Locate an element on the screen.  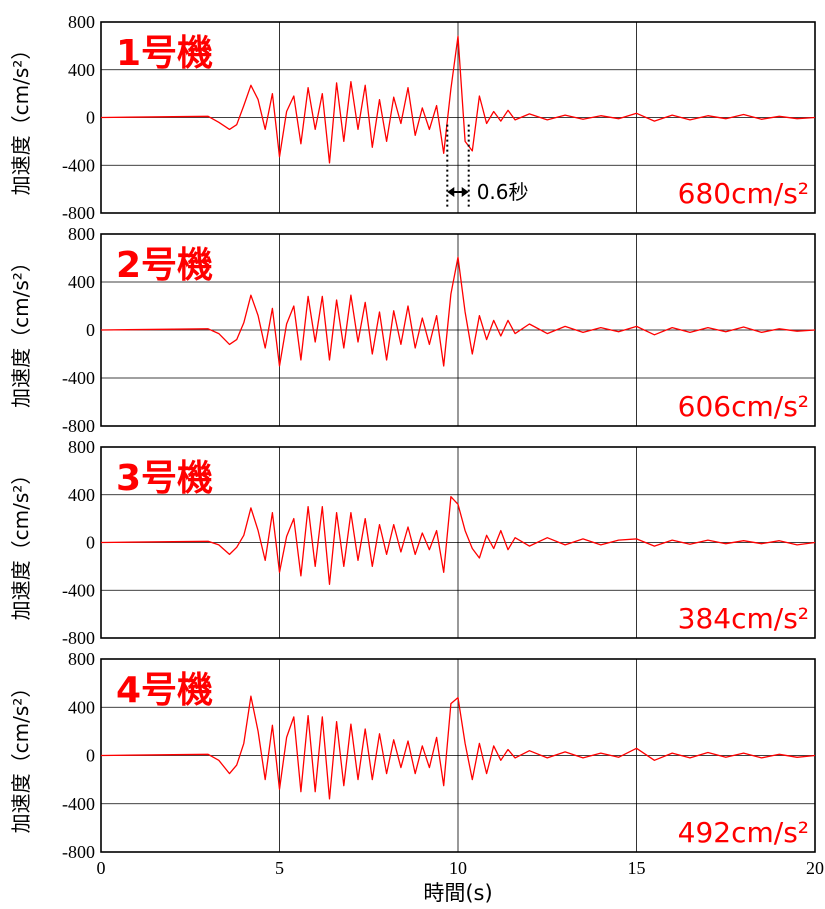
x-tick-label: 20 is located at coordinates (815, 868).